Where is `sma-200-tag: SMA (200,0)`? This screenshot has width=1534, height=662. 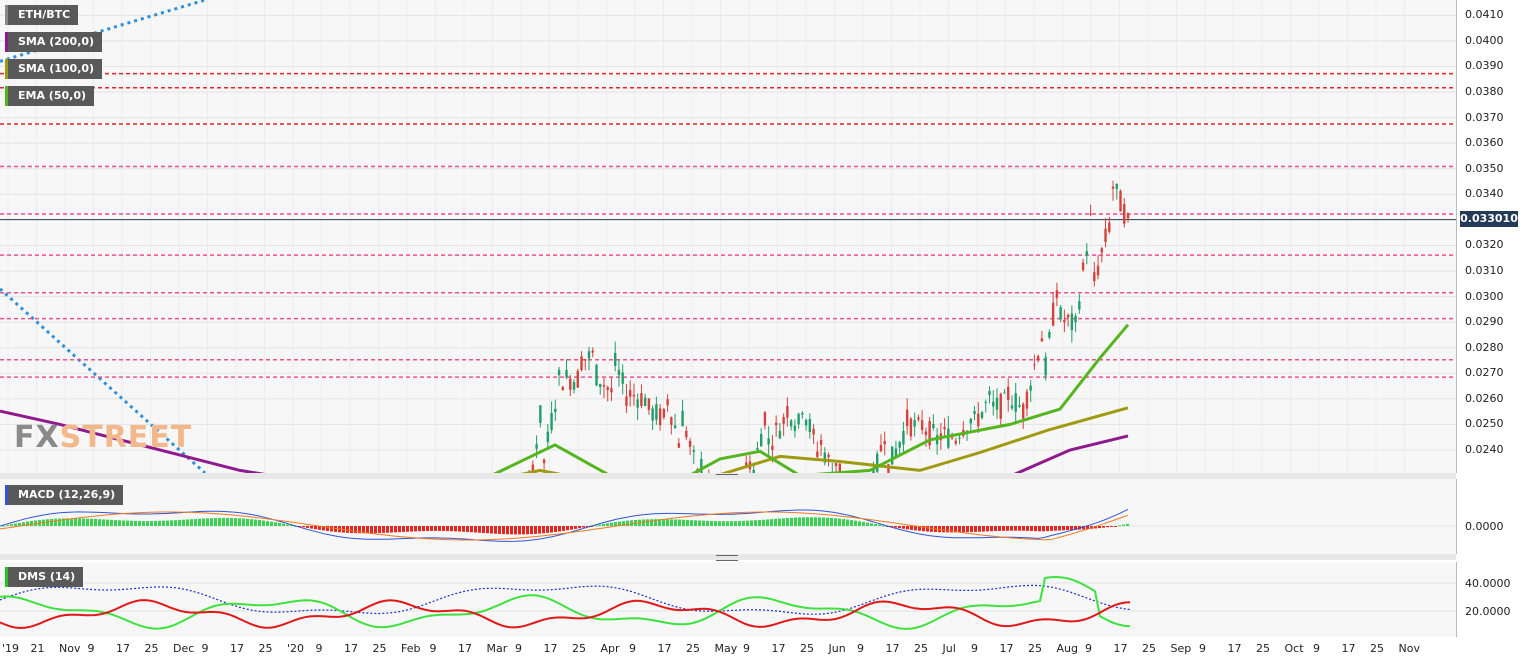 sma-200-tag: SMA (200,0) is located at coordinates (54, 42).